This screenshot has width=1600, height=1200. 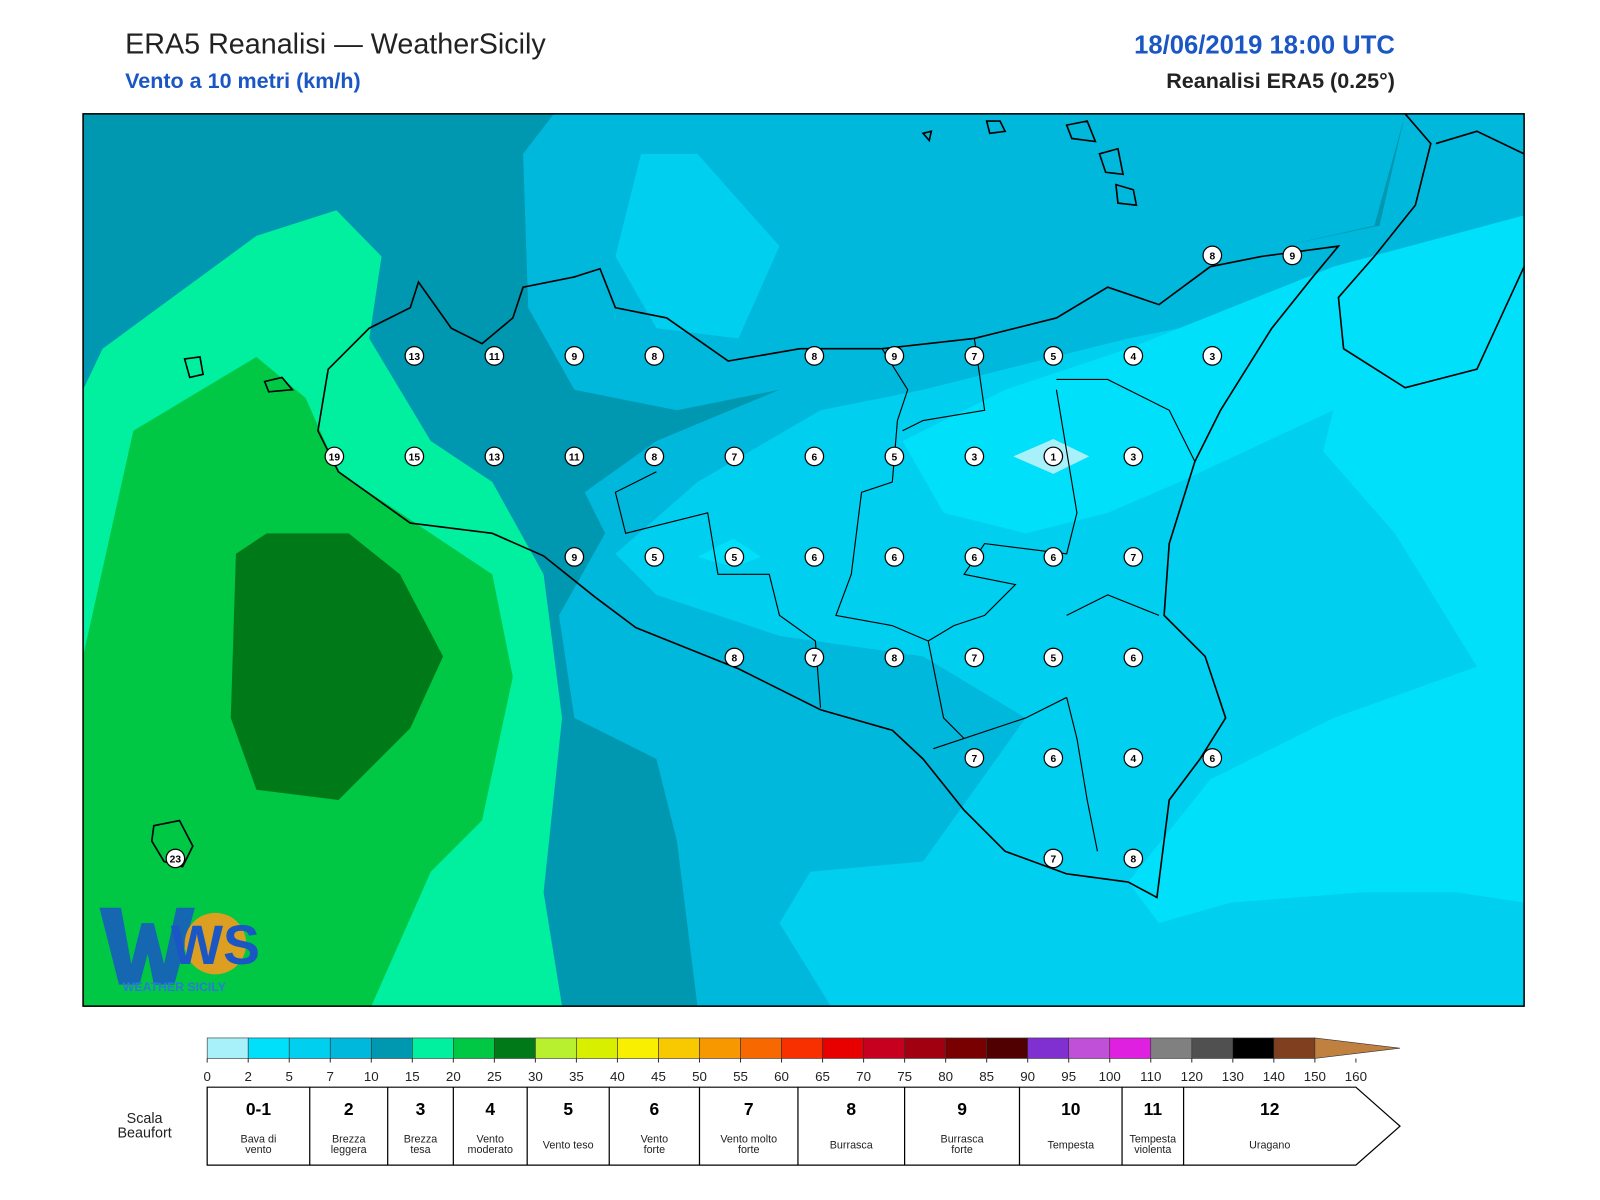 What do you see at coordinates (494, 1076) in the screenshot?
I see `tick-label: 25` at bounding box center [494, 1076].